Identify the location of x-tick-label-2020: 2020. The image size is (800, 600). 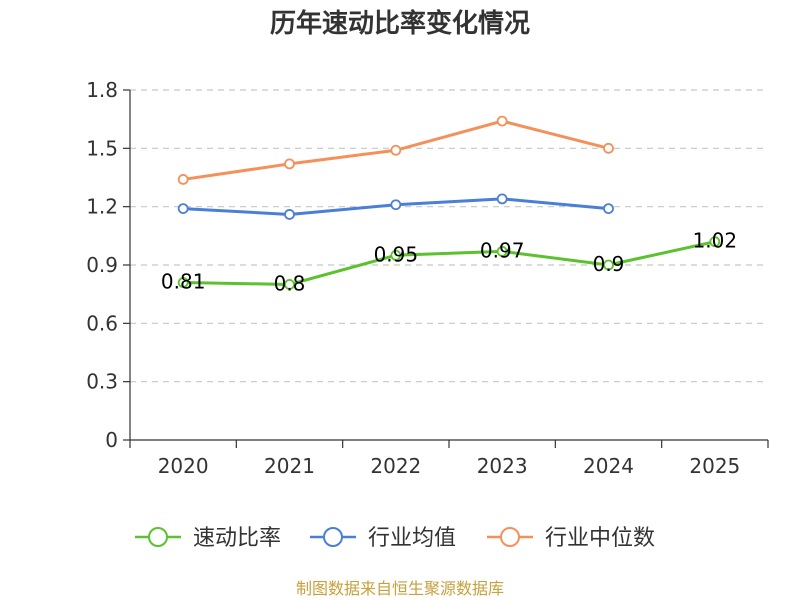
(183, 466).